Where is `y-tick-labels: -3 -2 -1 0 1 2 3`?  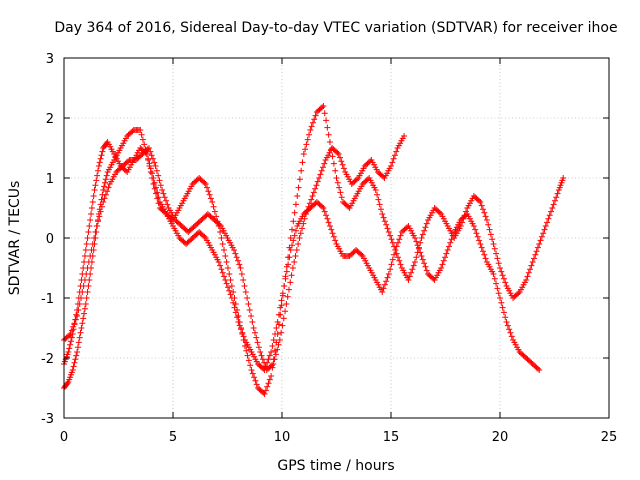 y-tick-labels: -3 -2 -1 0 1 2 3 is located at coordinates (47, 239).